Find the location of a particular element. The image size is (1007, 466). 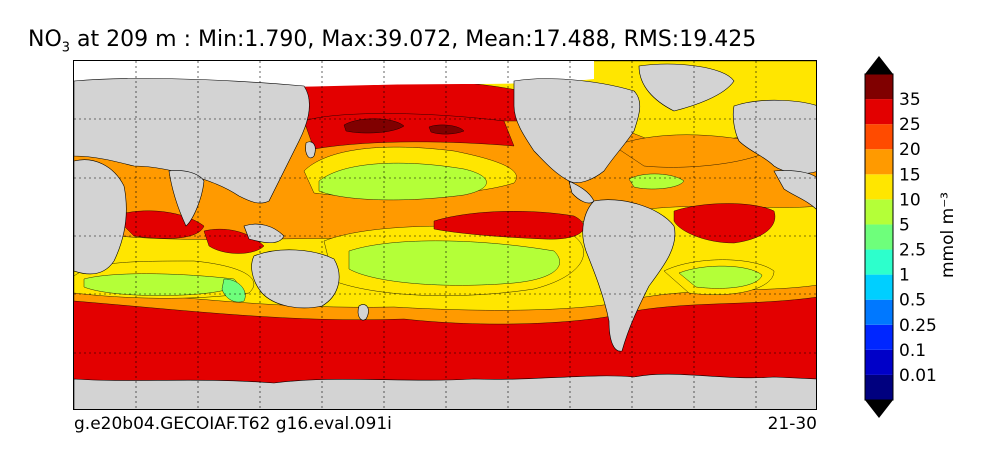

colorbar-tick-label: 35 is located at coordinates (910, 100).